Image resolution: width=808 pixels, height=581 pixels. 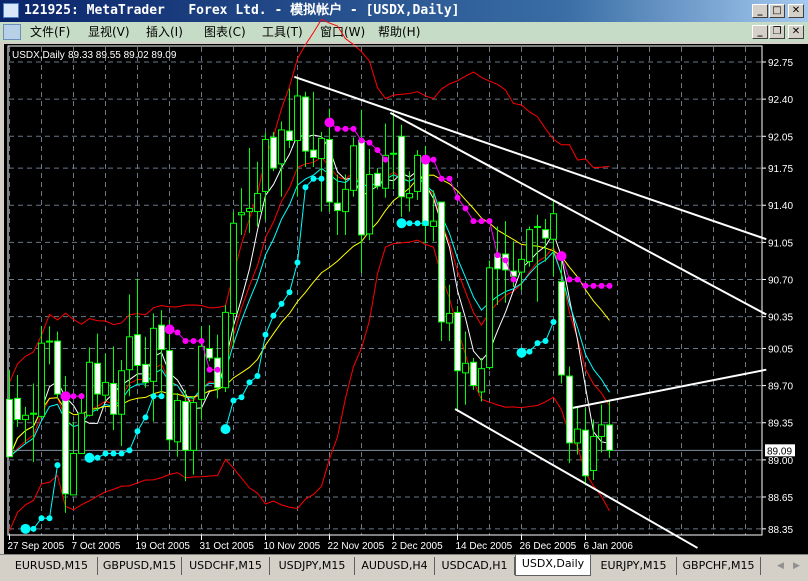 What do you see at coordinates (50, 32) in the screenshot?
I see `menu-file: 文件(F)` at bounding box center [50, 32].